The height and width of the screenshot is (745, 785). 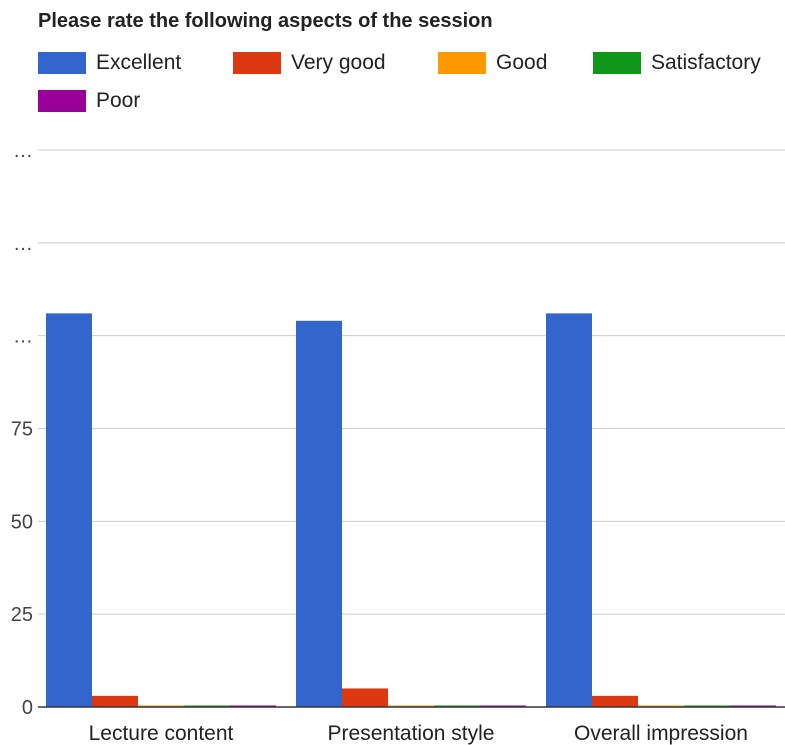 What do you see at coordinates (661, 733) in the screenshot?
I see `x-tick-label: Overall impression` at bounding box center [661, 733].